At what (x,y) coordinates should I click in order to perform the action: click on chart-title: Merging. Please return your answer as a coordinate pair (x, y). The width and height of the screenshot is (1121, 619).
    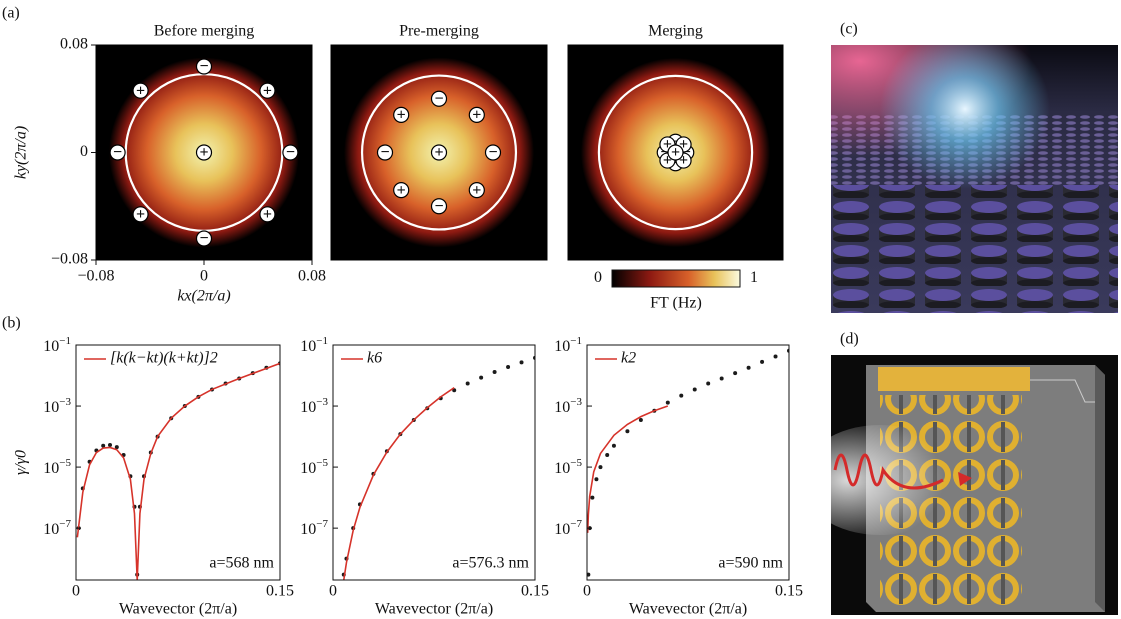
    Looking at the image, I should click on (675, 31).